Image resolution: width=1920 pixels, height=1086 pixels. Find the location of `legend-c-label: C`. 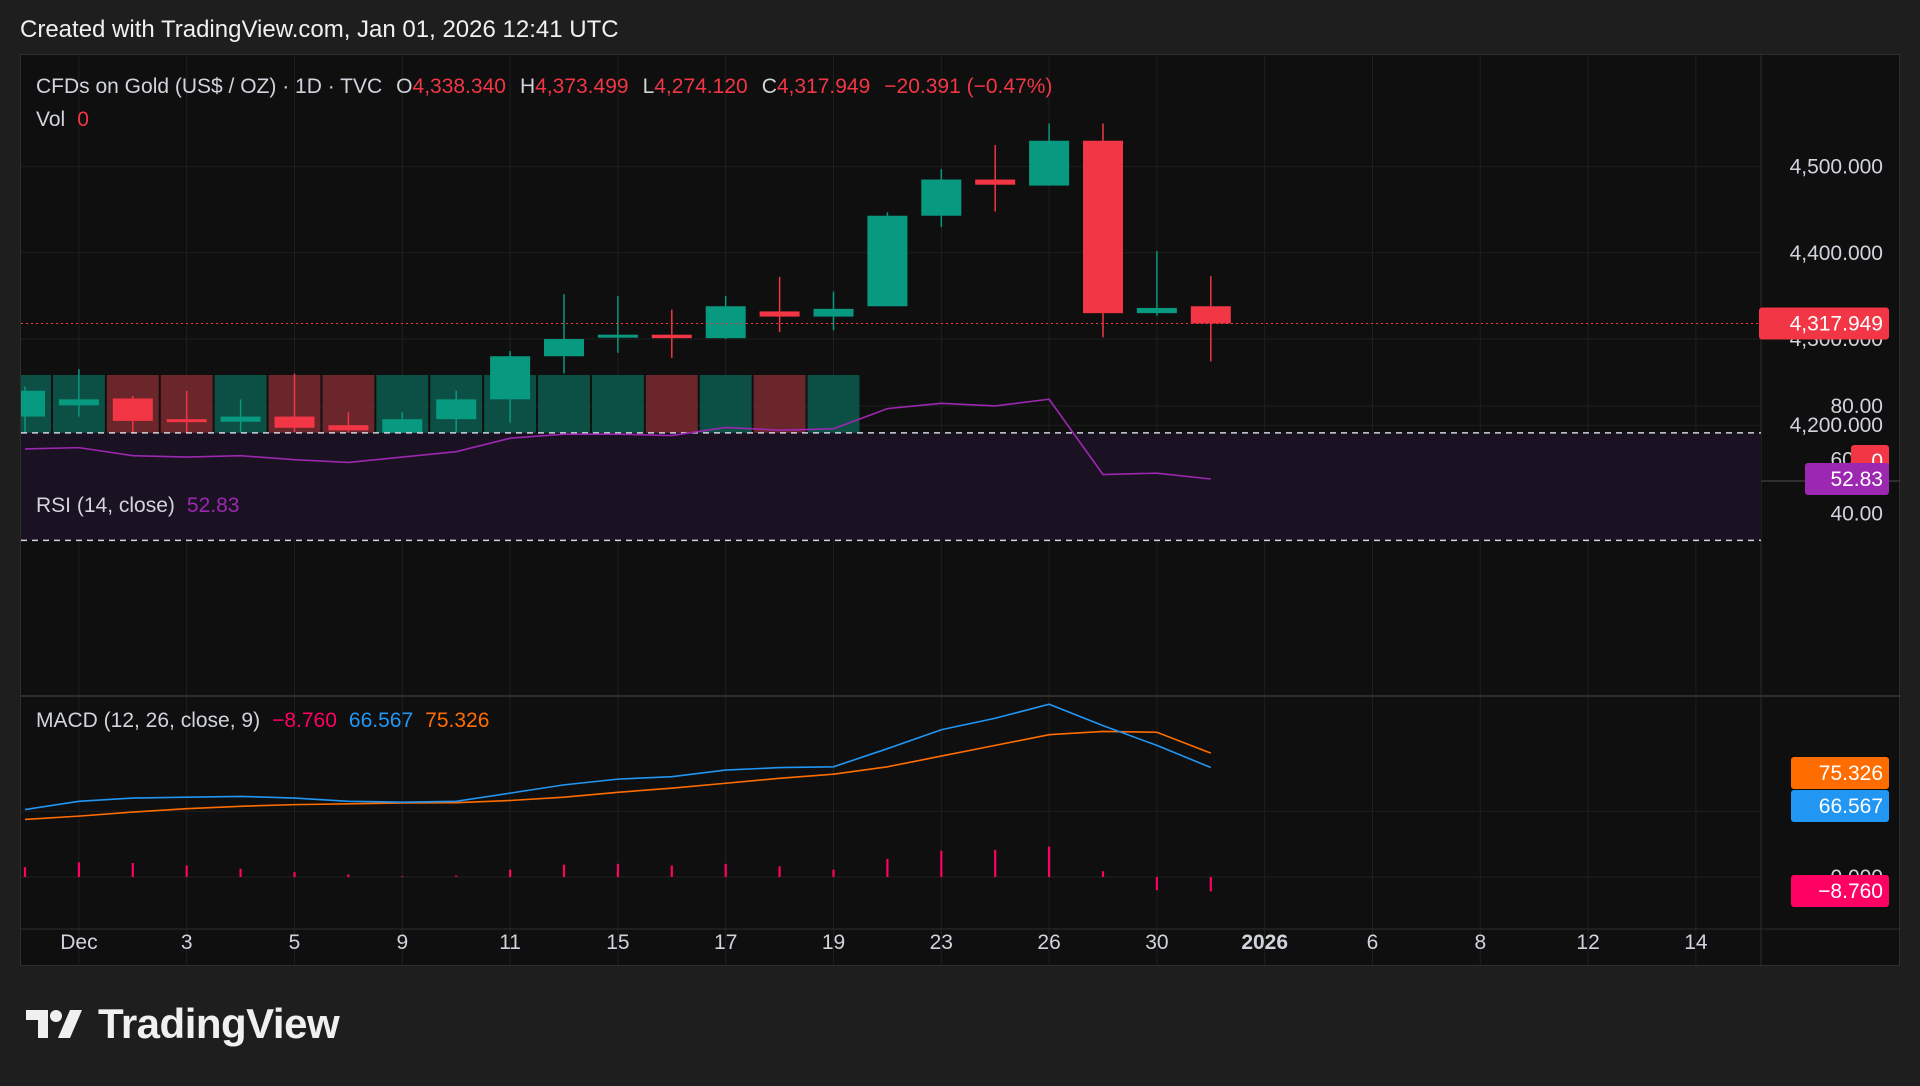

legend-c-label: C is located at coordinates (769, 86).